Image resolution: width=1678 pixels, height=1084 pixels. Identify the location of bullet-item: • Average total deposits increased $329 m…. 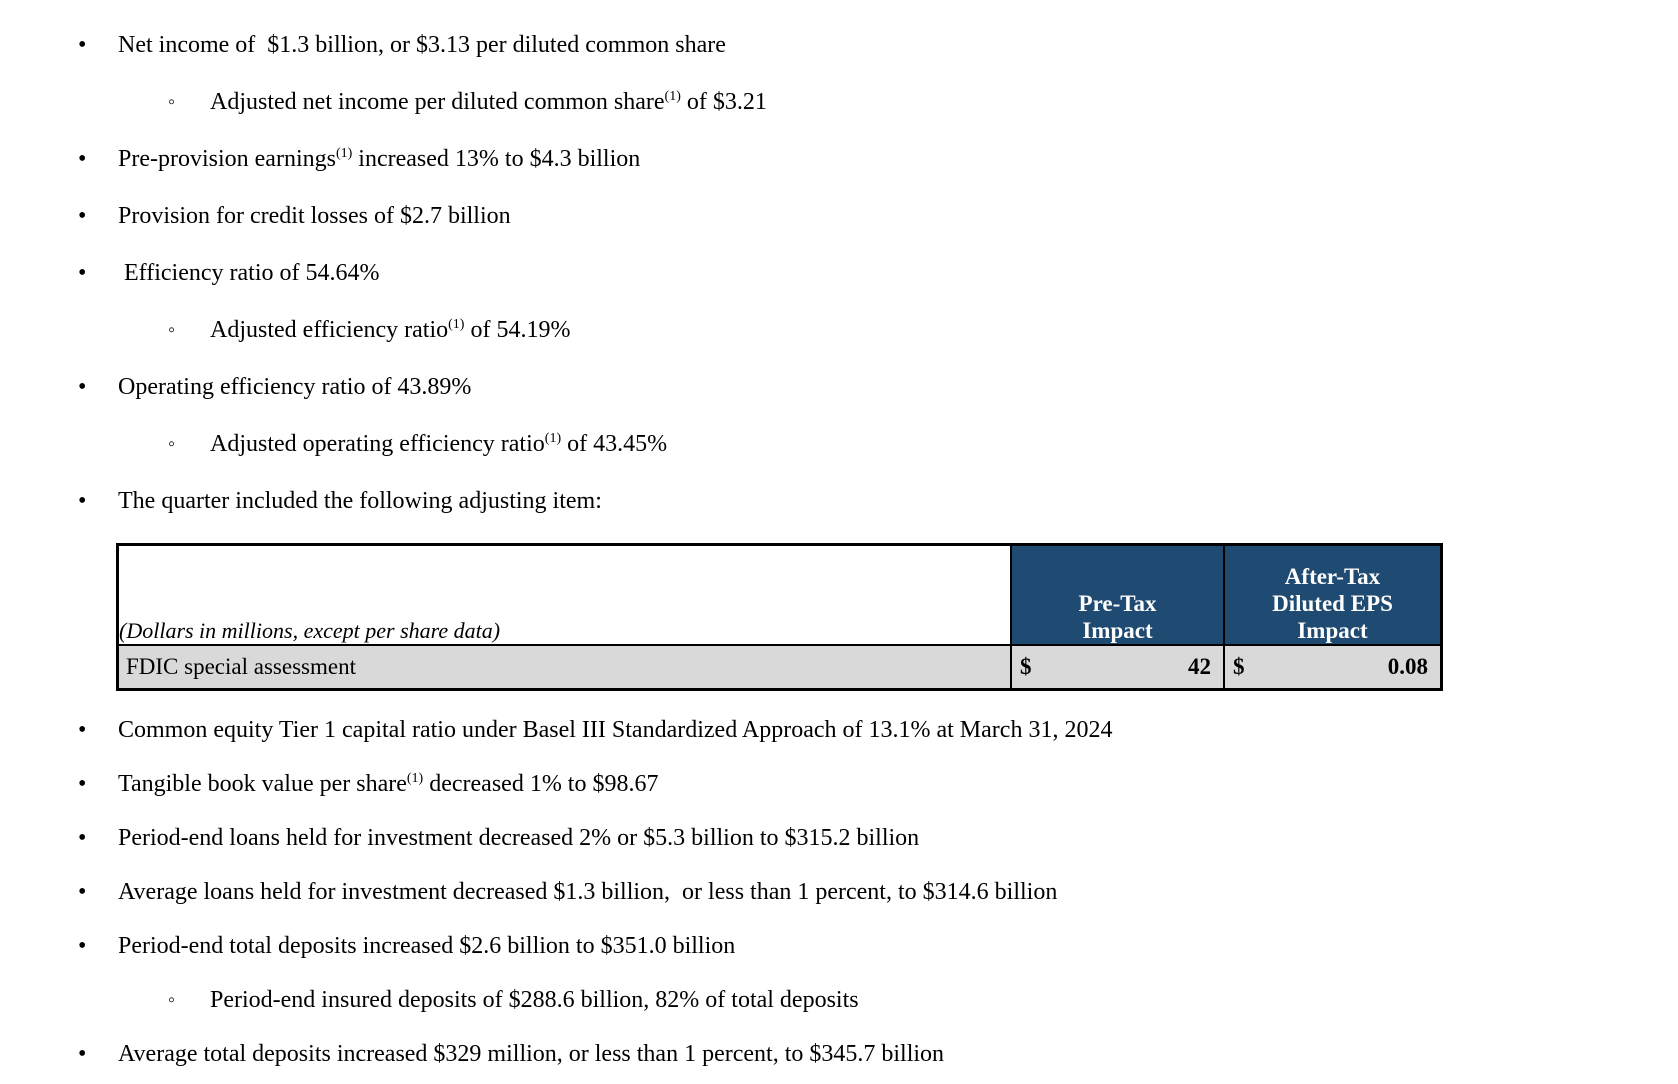
(878, 1054).